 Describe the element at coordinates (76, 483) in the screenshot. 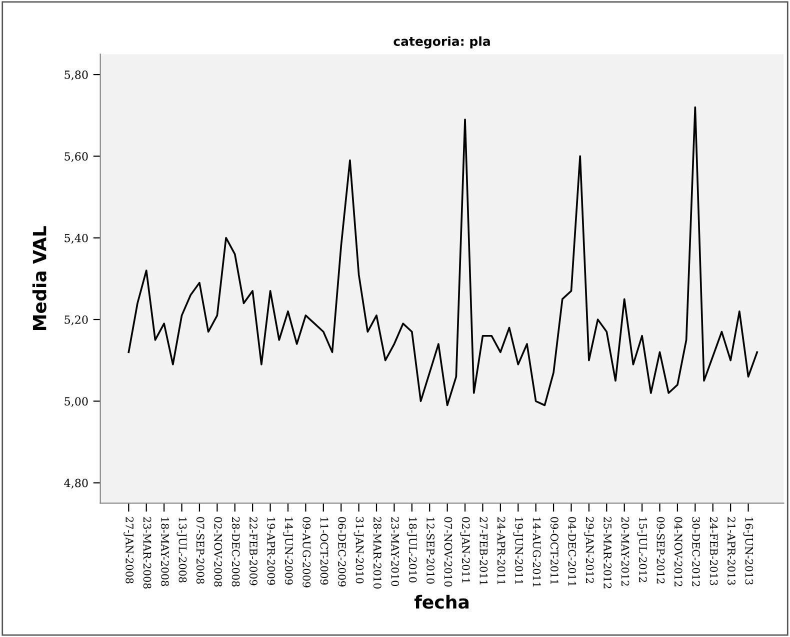

I see `y-tick-label: 4,80` at that location.